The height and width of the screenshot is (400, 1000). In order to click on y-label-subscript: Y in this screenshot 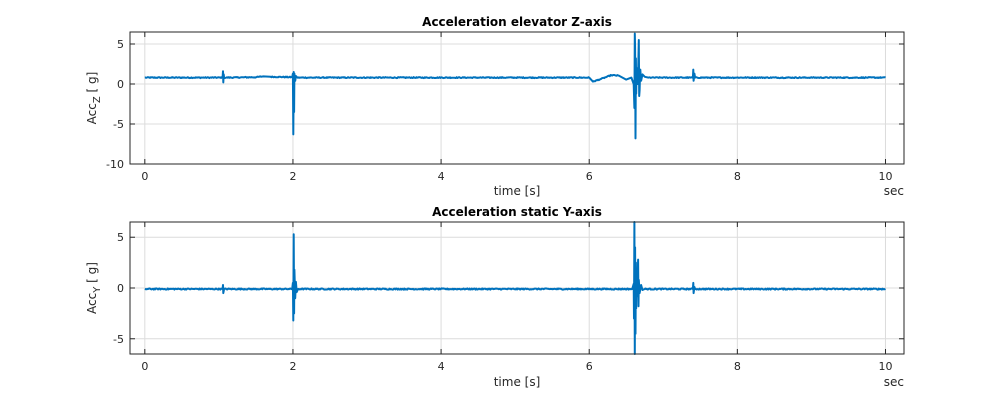, I will do `click(97, 290)`.